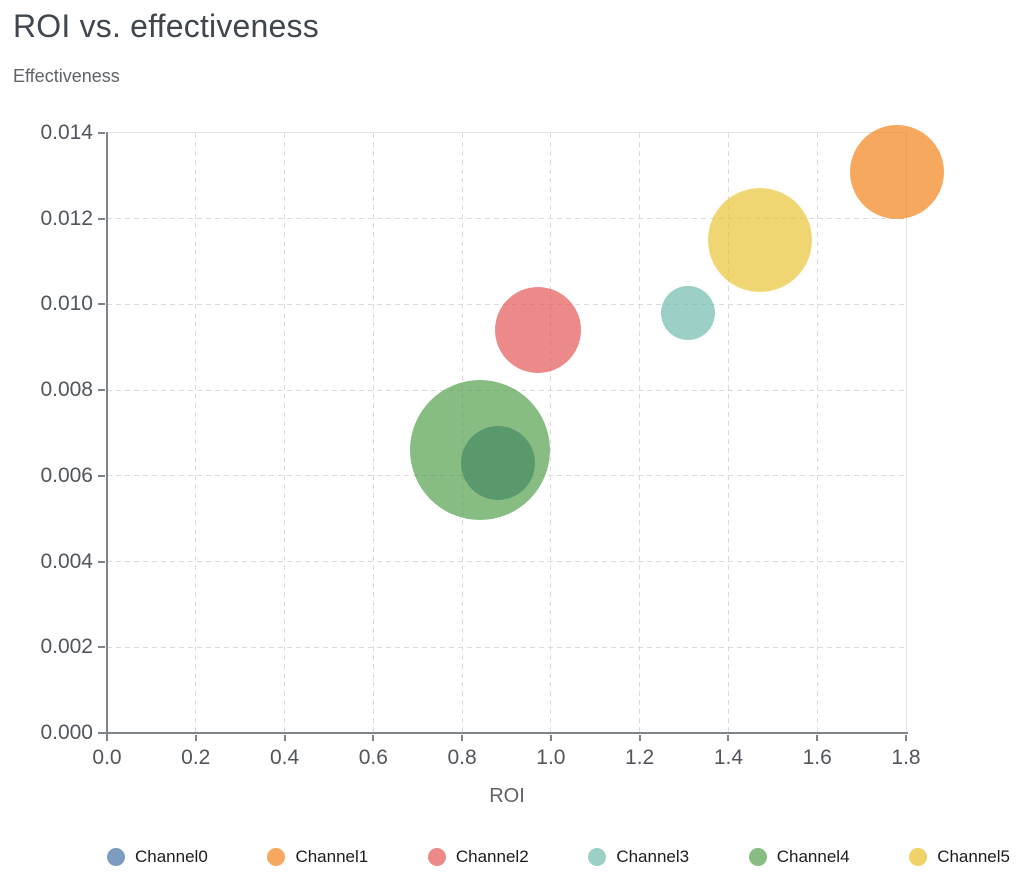 Image resolution: width=1024 pixels, height=878 pixels. I want to click on y-axis-line, so click(107, 433).